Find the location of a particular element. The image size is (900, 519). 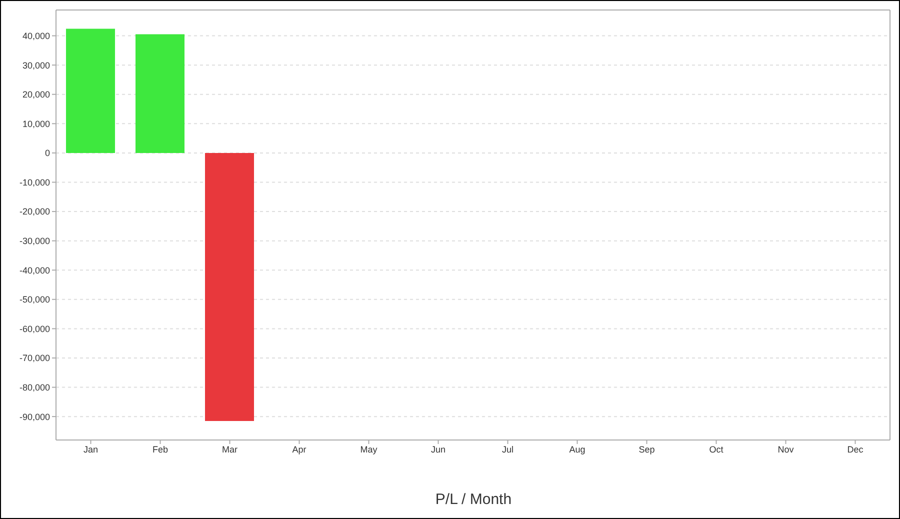

y-tick-label: 20,000 is located at coordinates (36, 95).